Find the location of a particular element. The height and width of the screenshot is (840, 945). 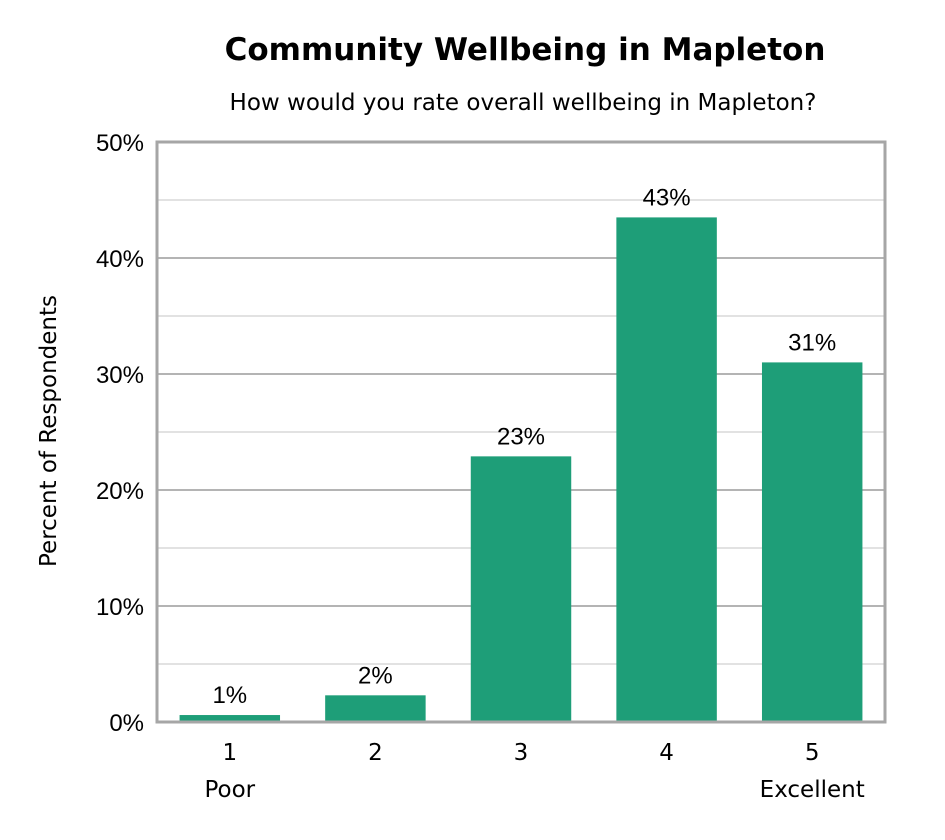

y-tick-label: 40% is located at coordinates (120, 259).